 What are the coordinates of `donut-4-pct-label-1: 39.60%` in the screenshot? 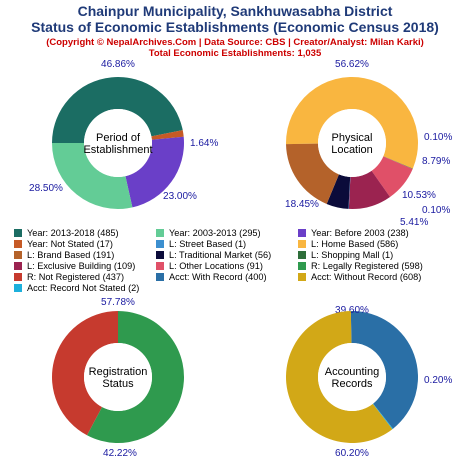 It's located at (352, 310).